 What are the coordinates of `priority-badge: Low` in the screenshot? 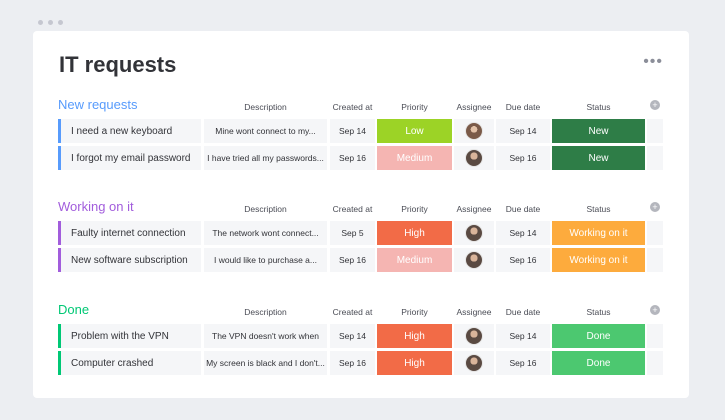 It's located at (414, 131).